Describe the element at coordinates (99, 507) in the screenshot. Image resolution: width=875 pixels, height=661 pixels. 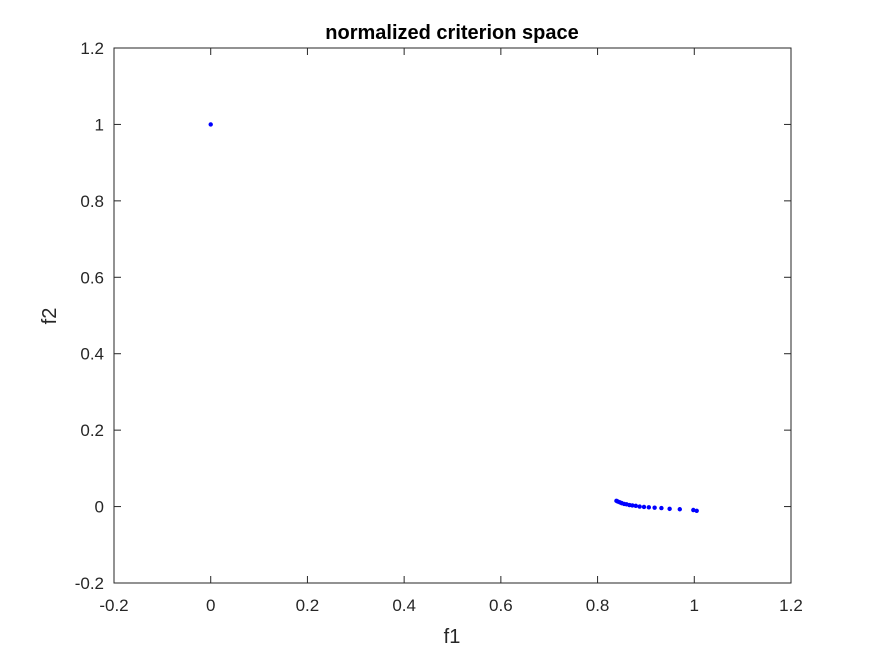
I see `y-tick-label: 0` at that location.